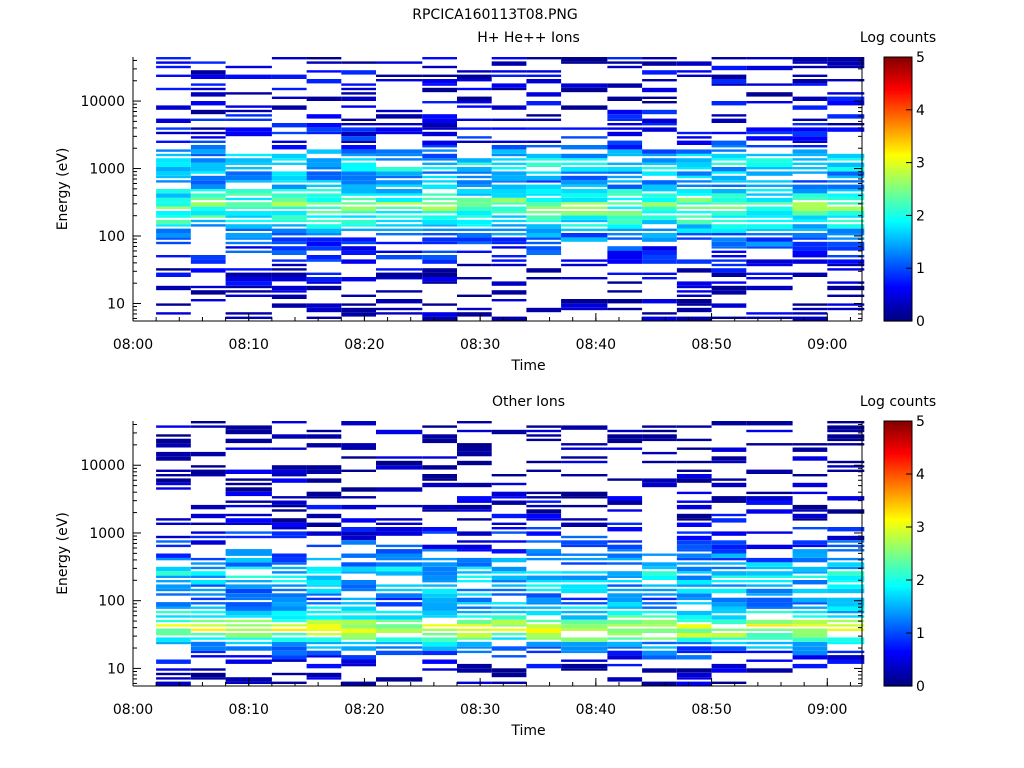 This screenshot has width=1024, height=768. Describe the element at coordinates (920, 58) in the screenshot. I see `colorbar-tick-label: 5` at that location.